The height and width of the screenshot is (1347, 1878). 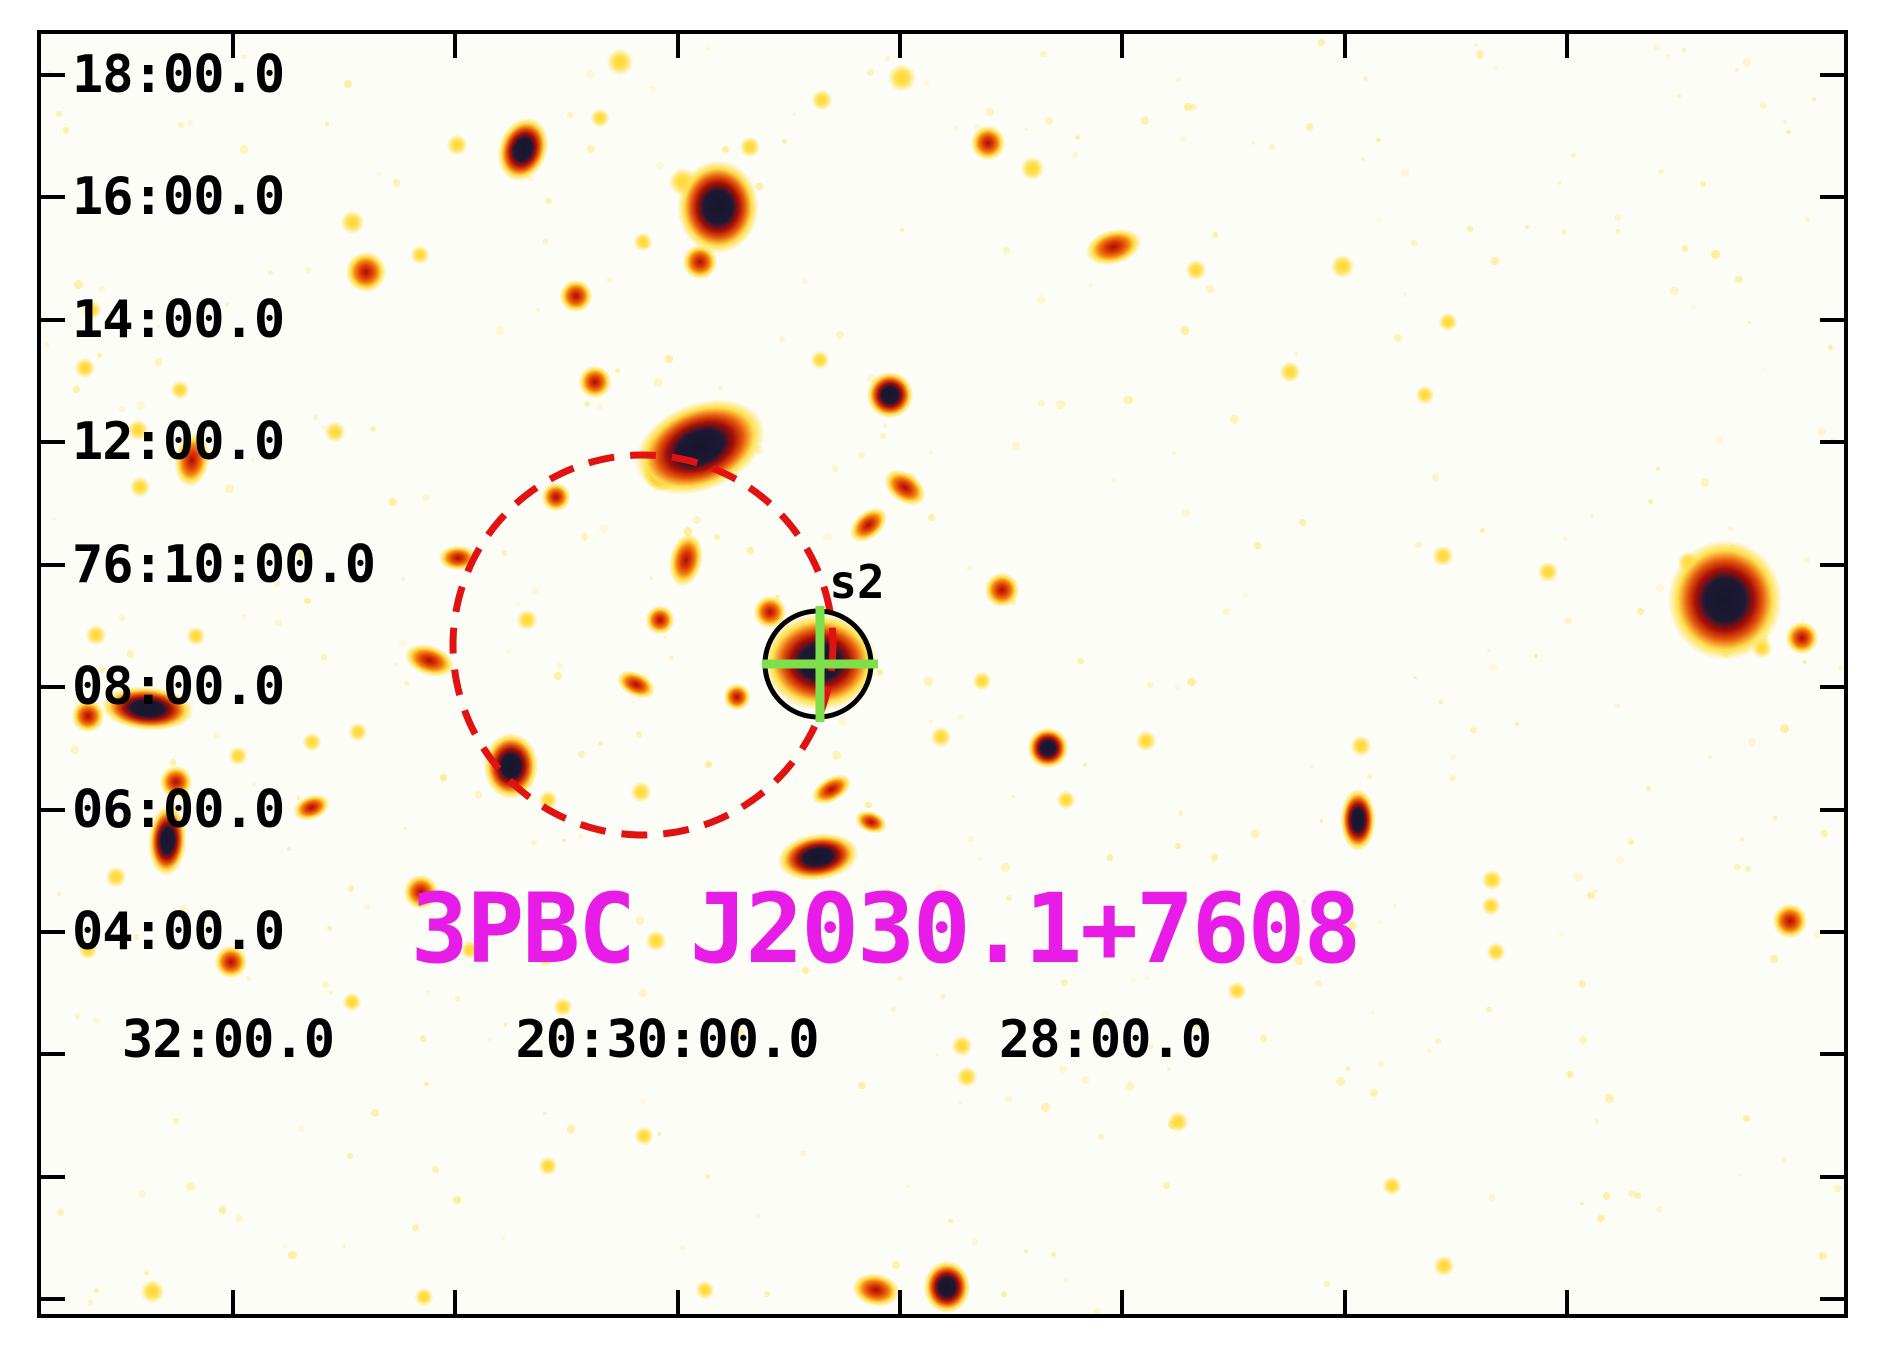 I want to click on error-circle, so click(x=643, y=645).